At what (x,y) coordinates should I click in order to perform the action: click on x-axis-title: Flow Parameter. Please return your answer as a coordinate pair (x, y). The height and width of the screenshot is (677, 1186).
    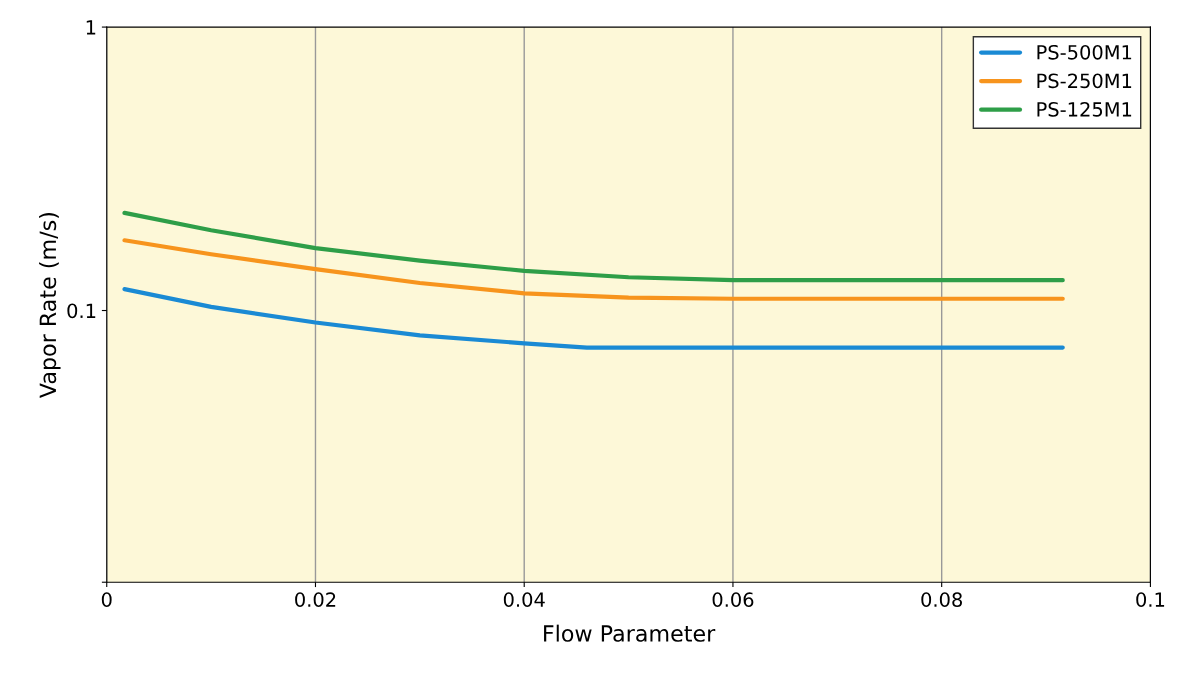
    Looking at the image, I should click on (630, 633).